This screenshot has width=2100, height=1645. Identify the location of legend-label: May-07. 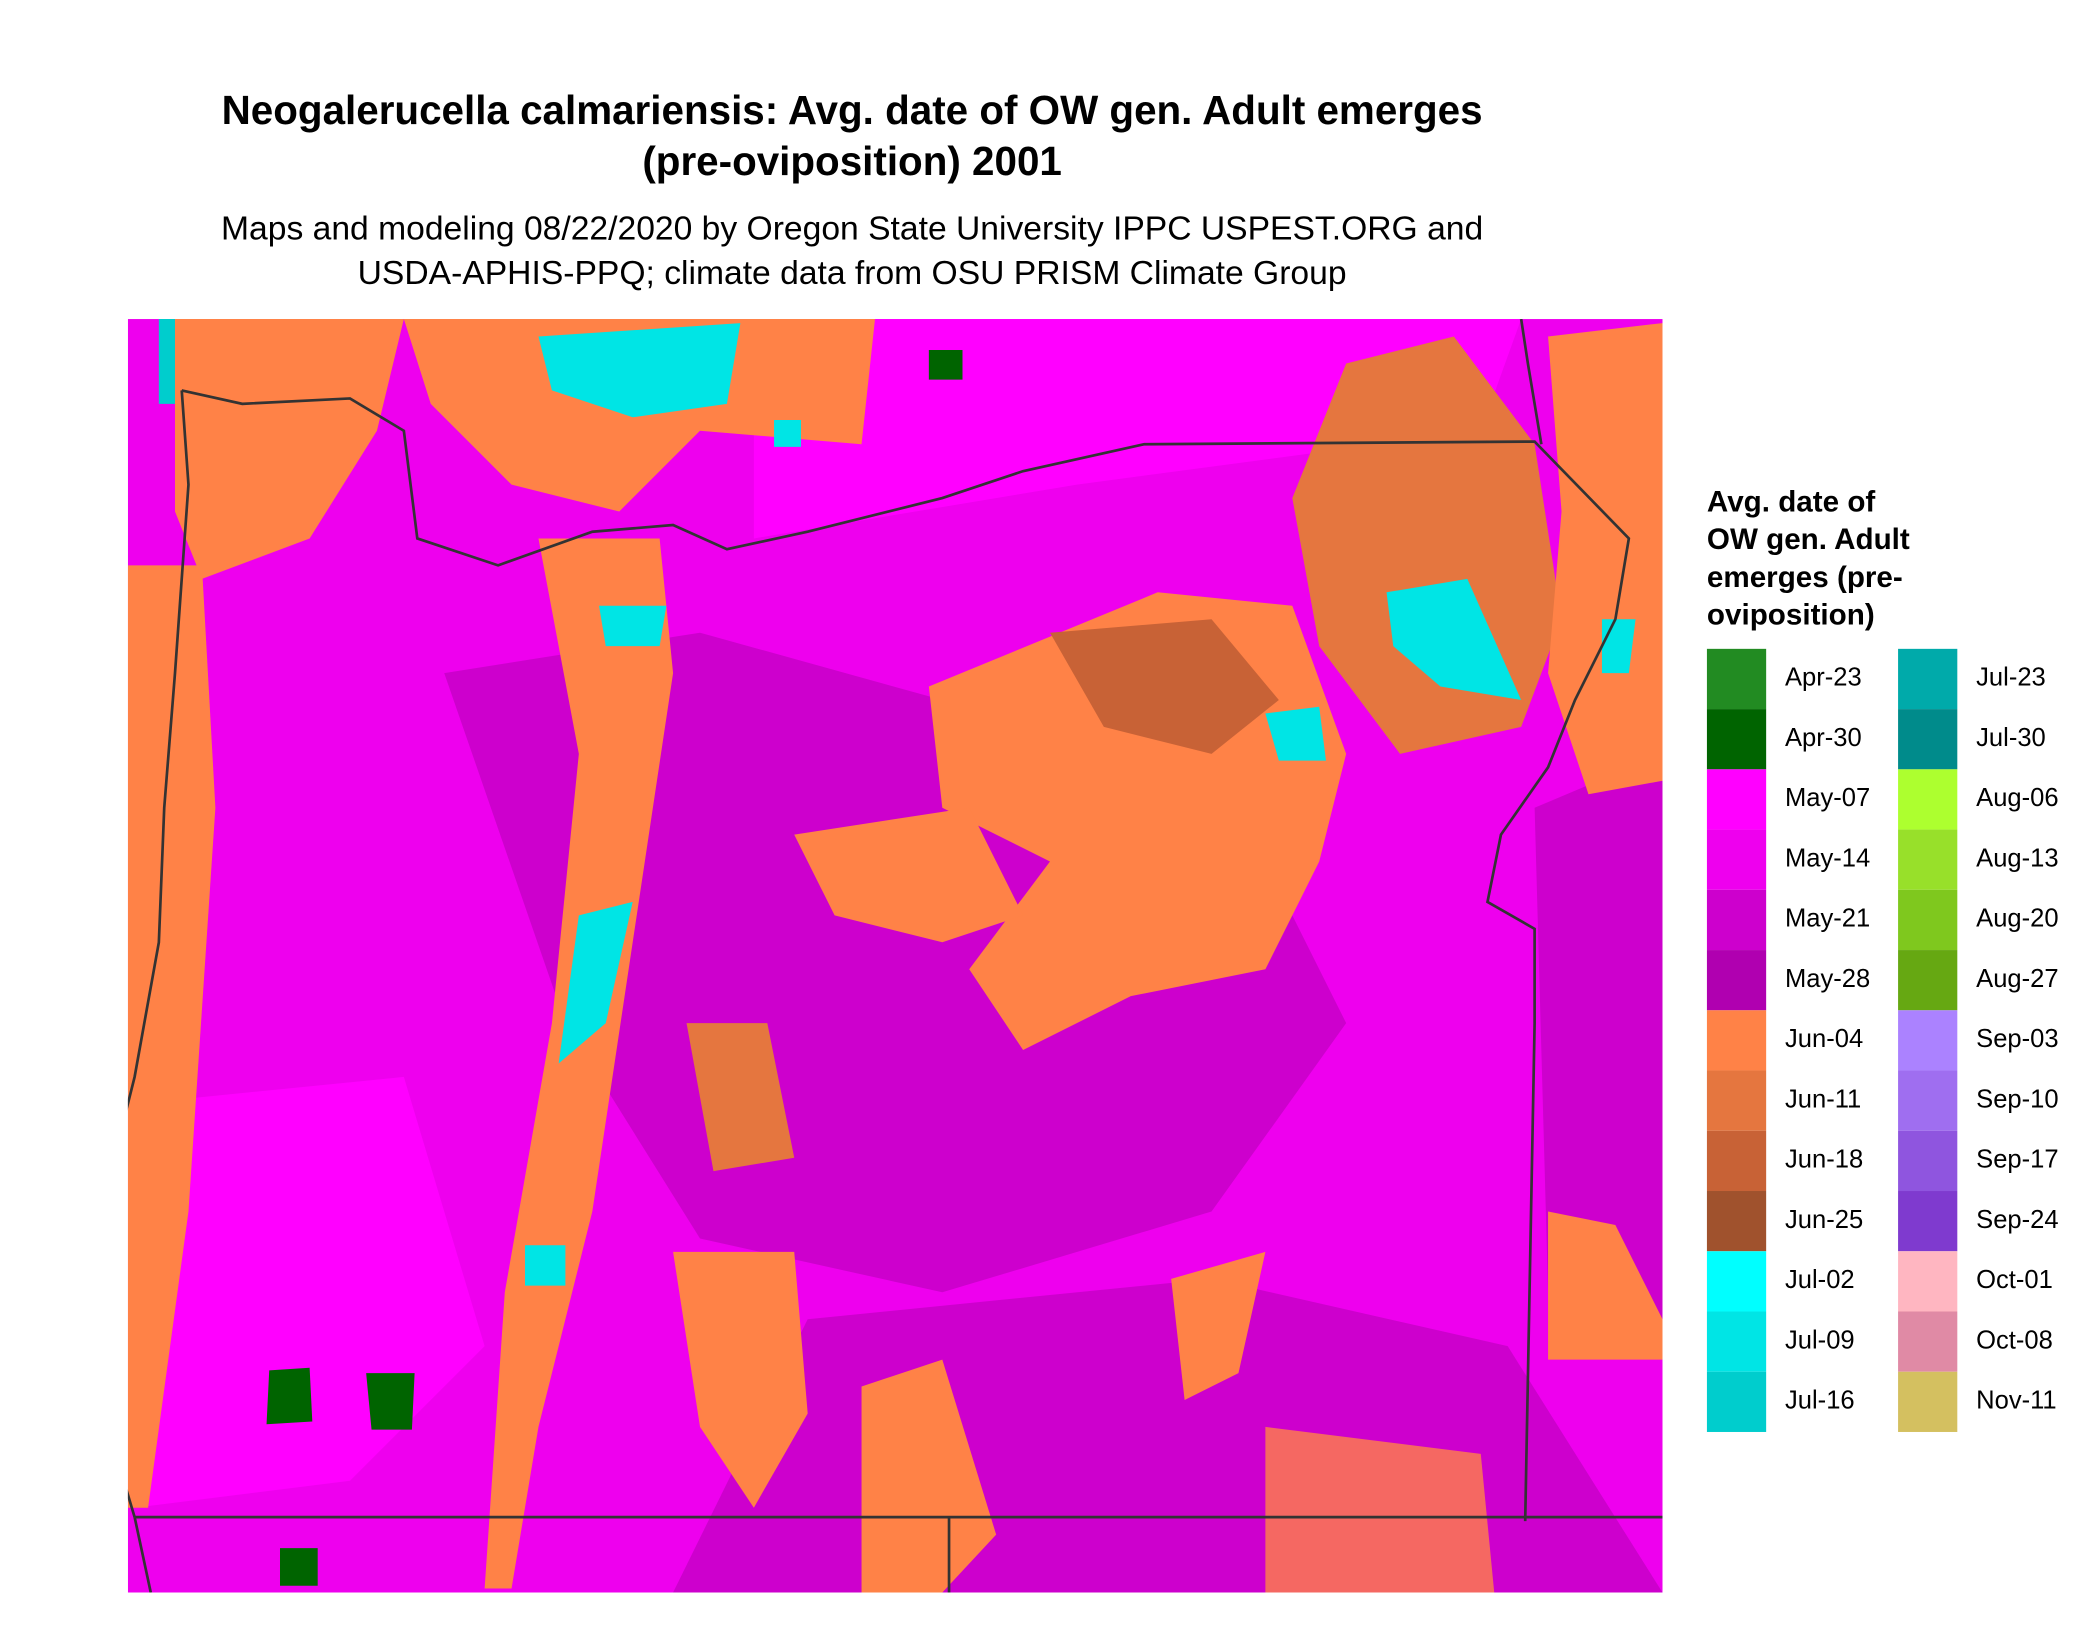
(1827, 798).